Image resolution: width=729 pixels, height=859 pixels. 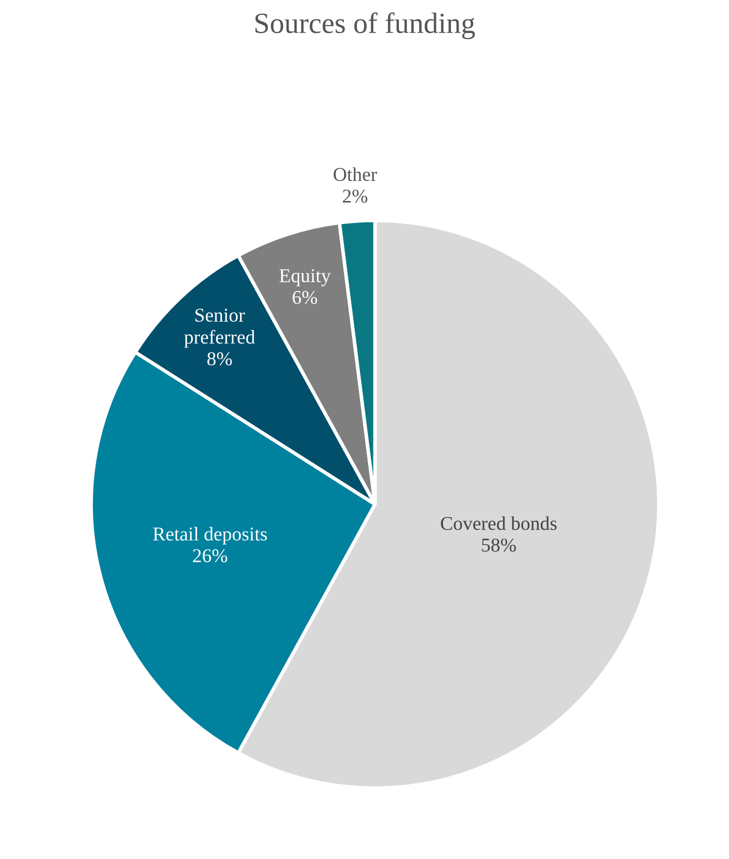 I want to click on data-label: 26%, so click(x=210, y=555).